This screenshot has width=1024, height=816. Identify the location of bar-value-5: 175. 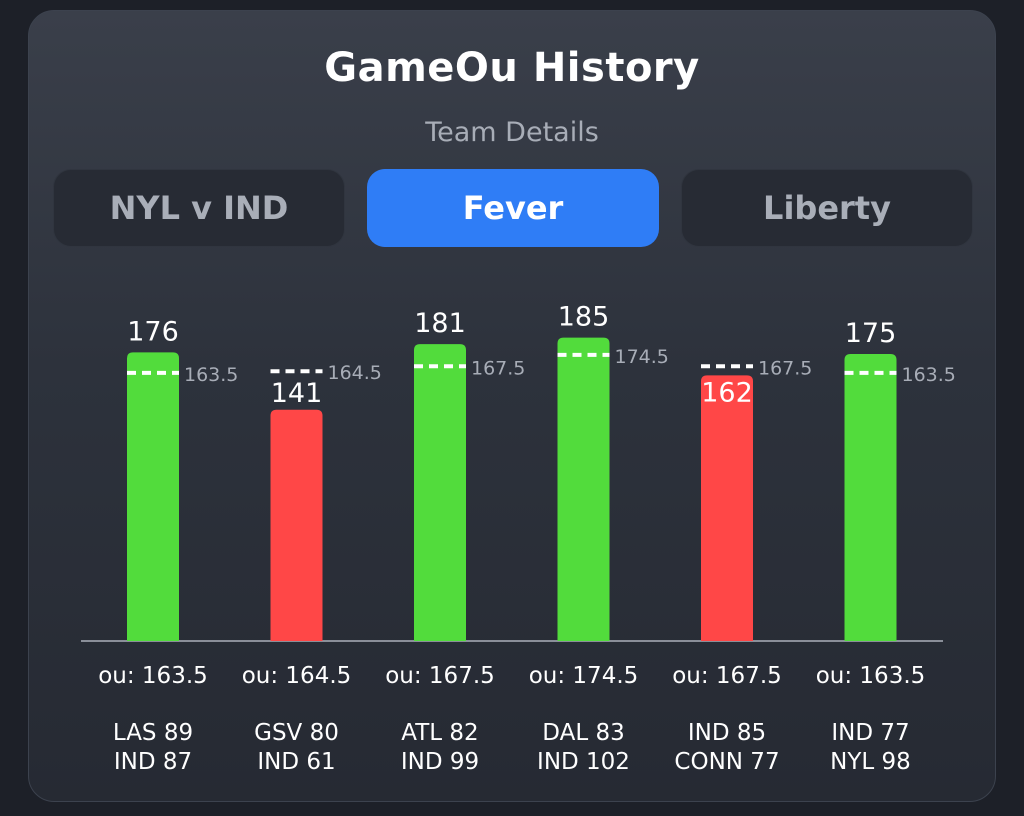
(871, 333).